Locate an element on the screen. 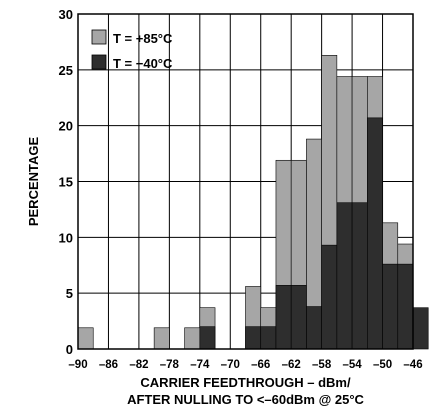  y-tick-label: 10 is located at coordinates (66, 237).